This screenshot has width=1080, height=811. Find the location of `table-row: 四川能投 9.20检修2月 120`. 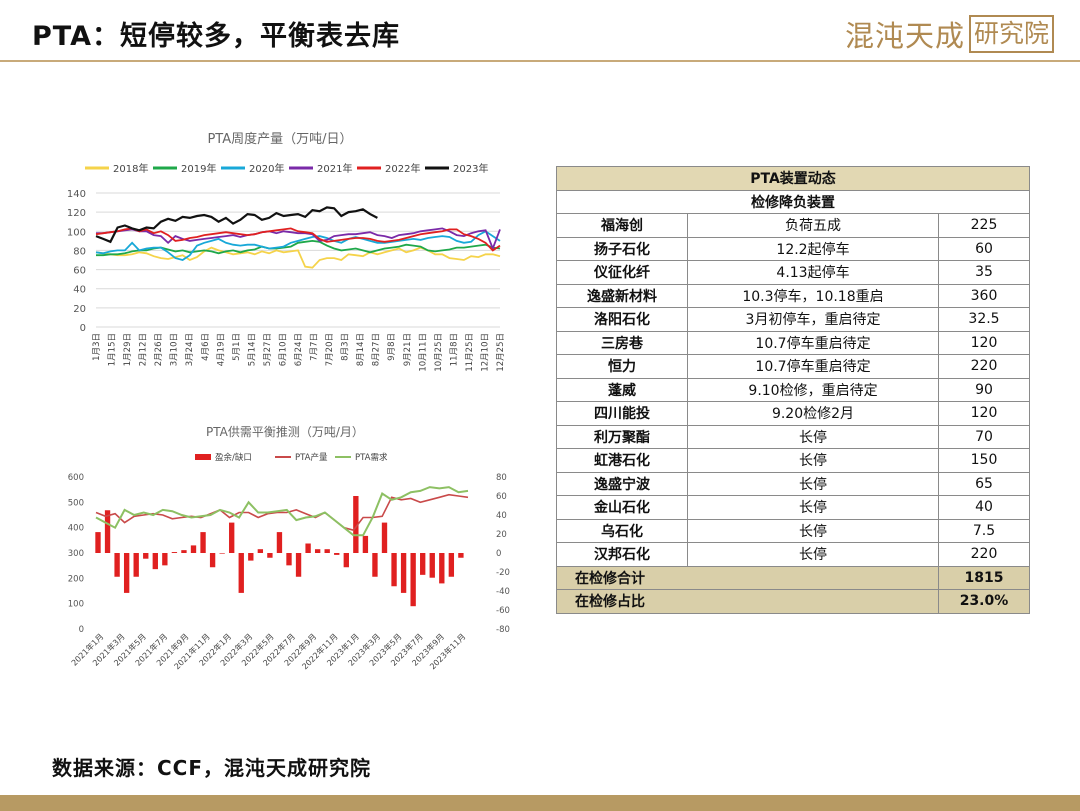

table-row: 四川能投 9.20检修2月 120 is located at coordinates (793, 413).